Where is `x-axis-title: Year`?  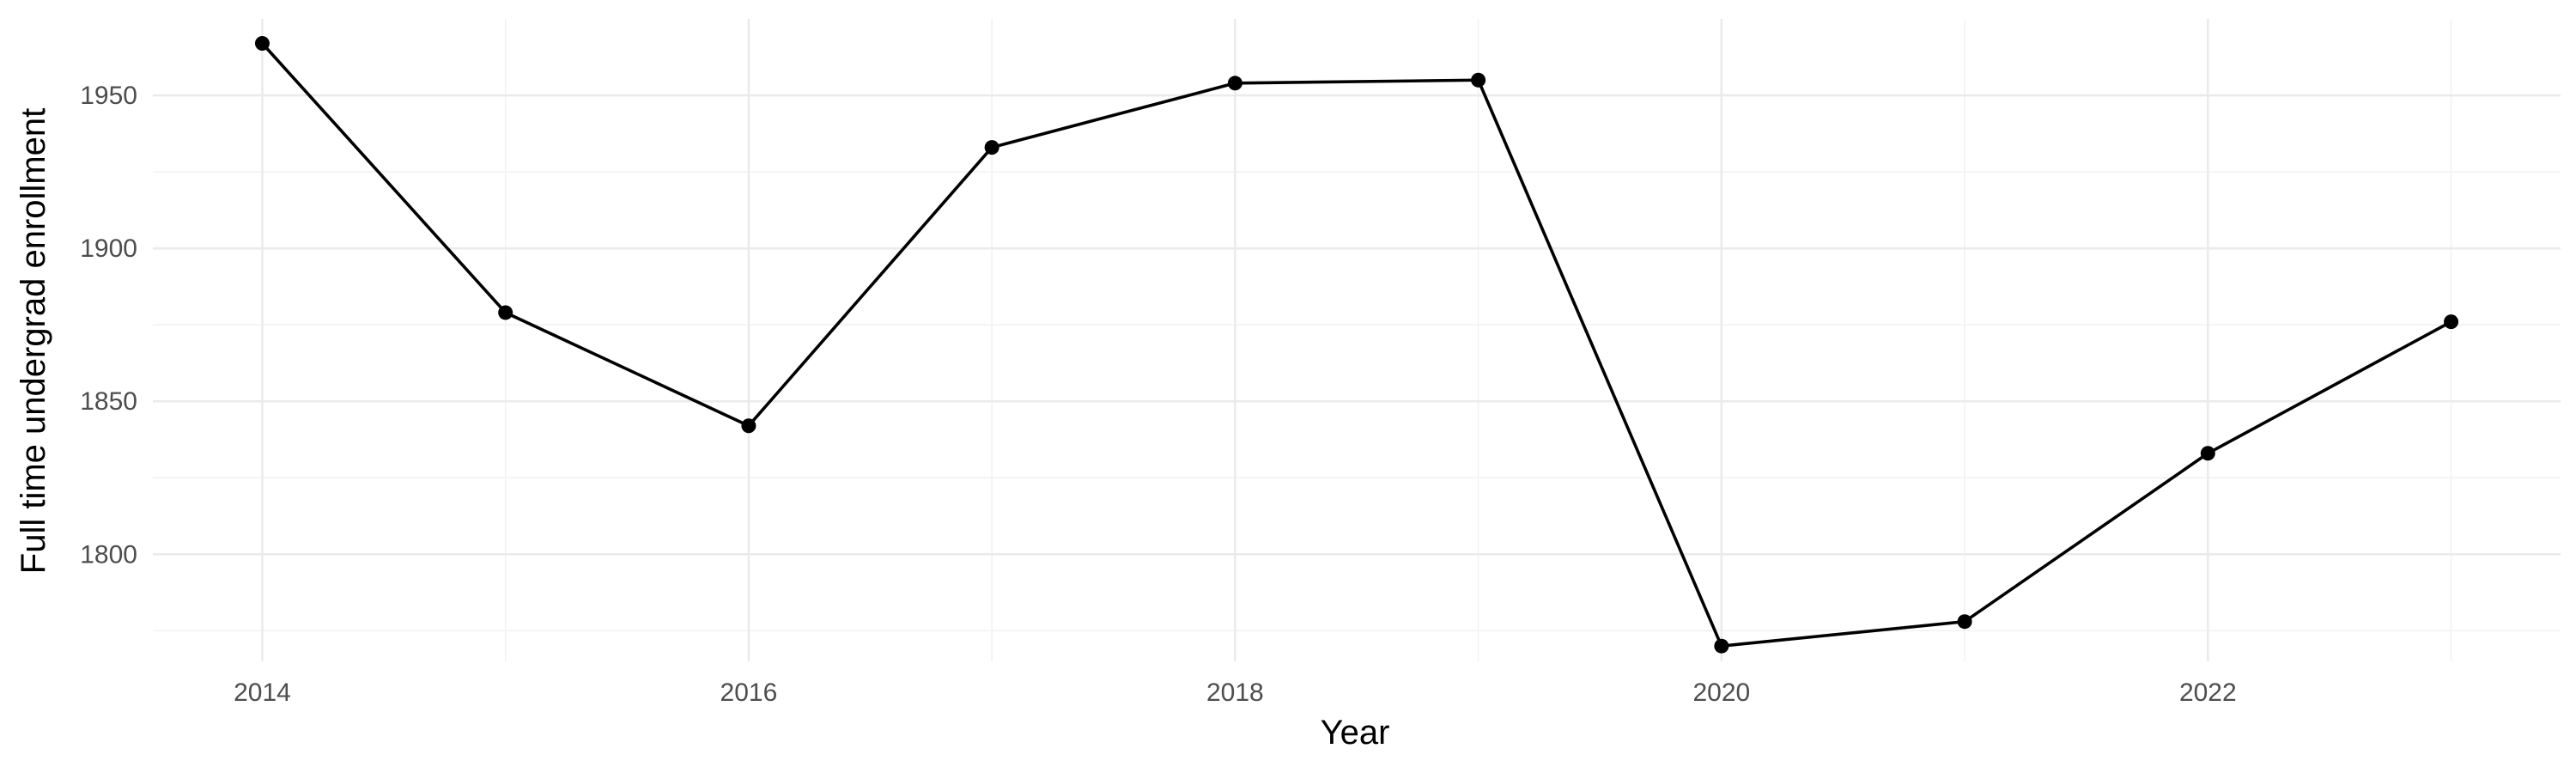 x-axis-title: Year is located at coordinates (1356, 733).